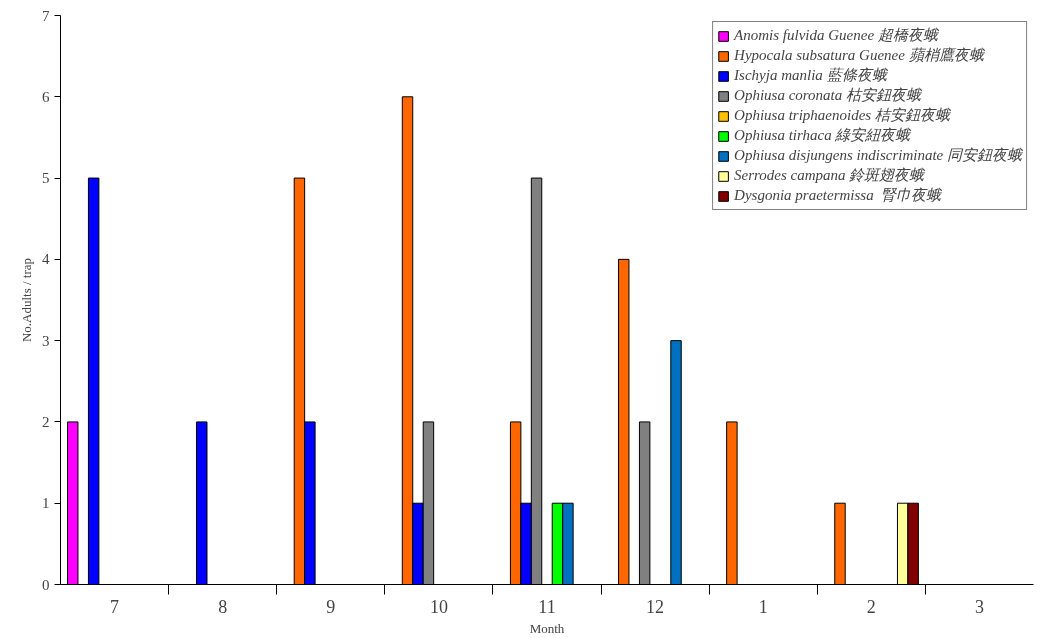  I want to click on x-tick-label: 12, so click(655, 606).